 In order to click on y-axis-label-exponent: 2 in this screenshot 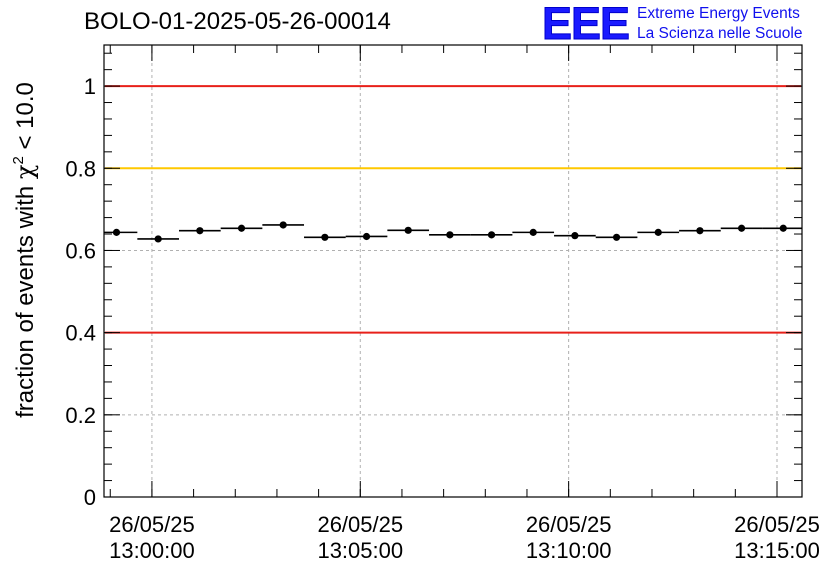, I will do `click(18, 160)`.